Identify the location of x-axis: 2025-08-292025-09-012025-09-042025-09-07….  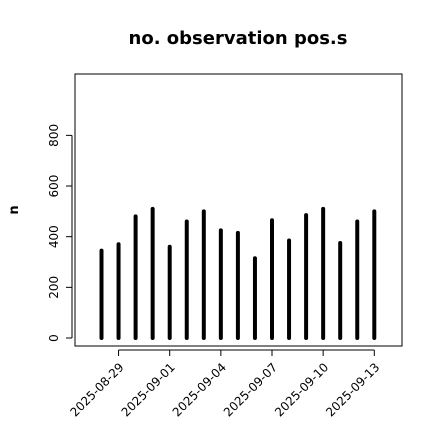
(224, 384).